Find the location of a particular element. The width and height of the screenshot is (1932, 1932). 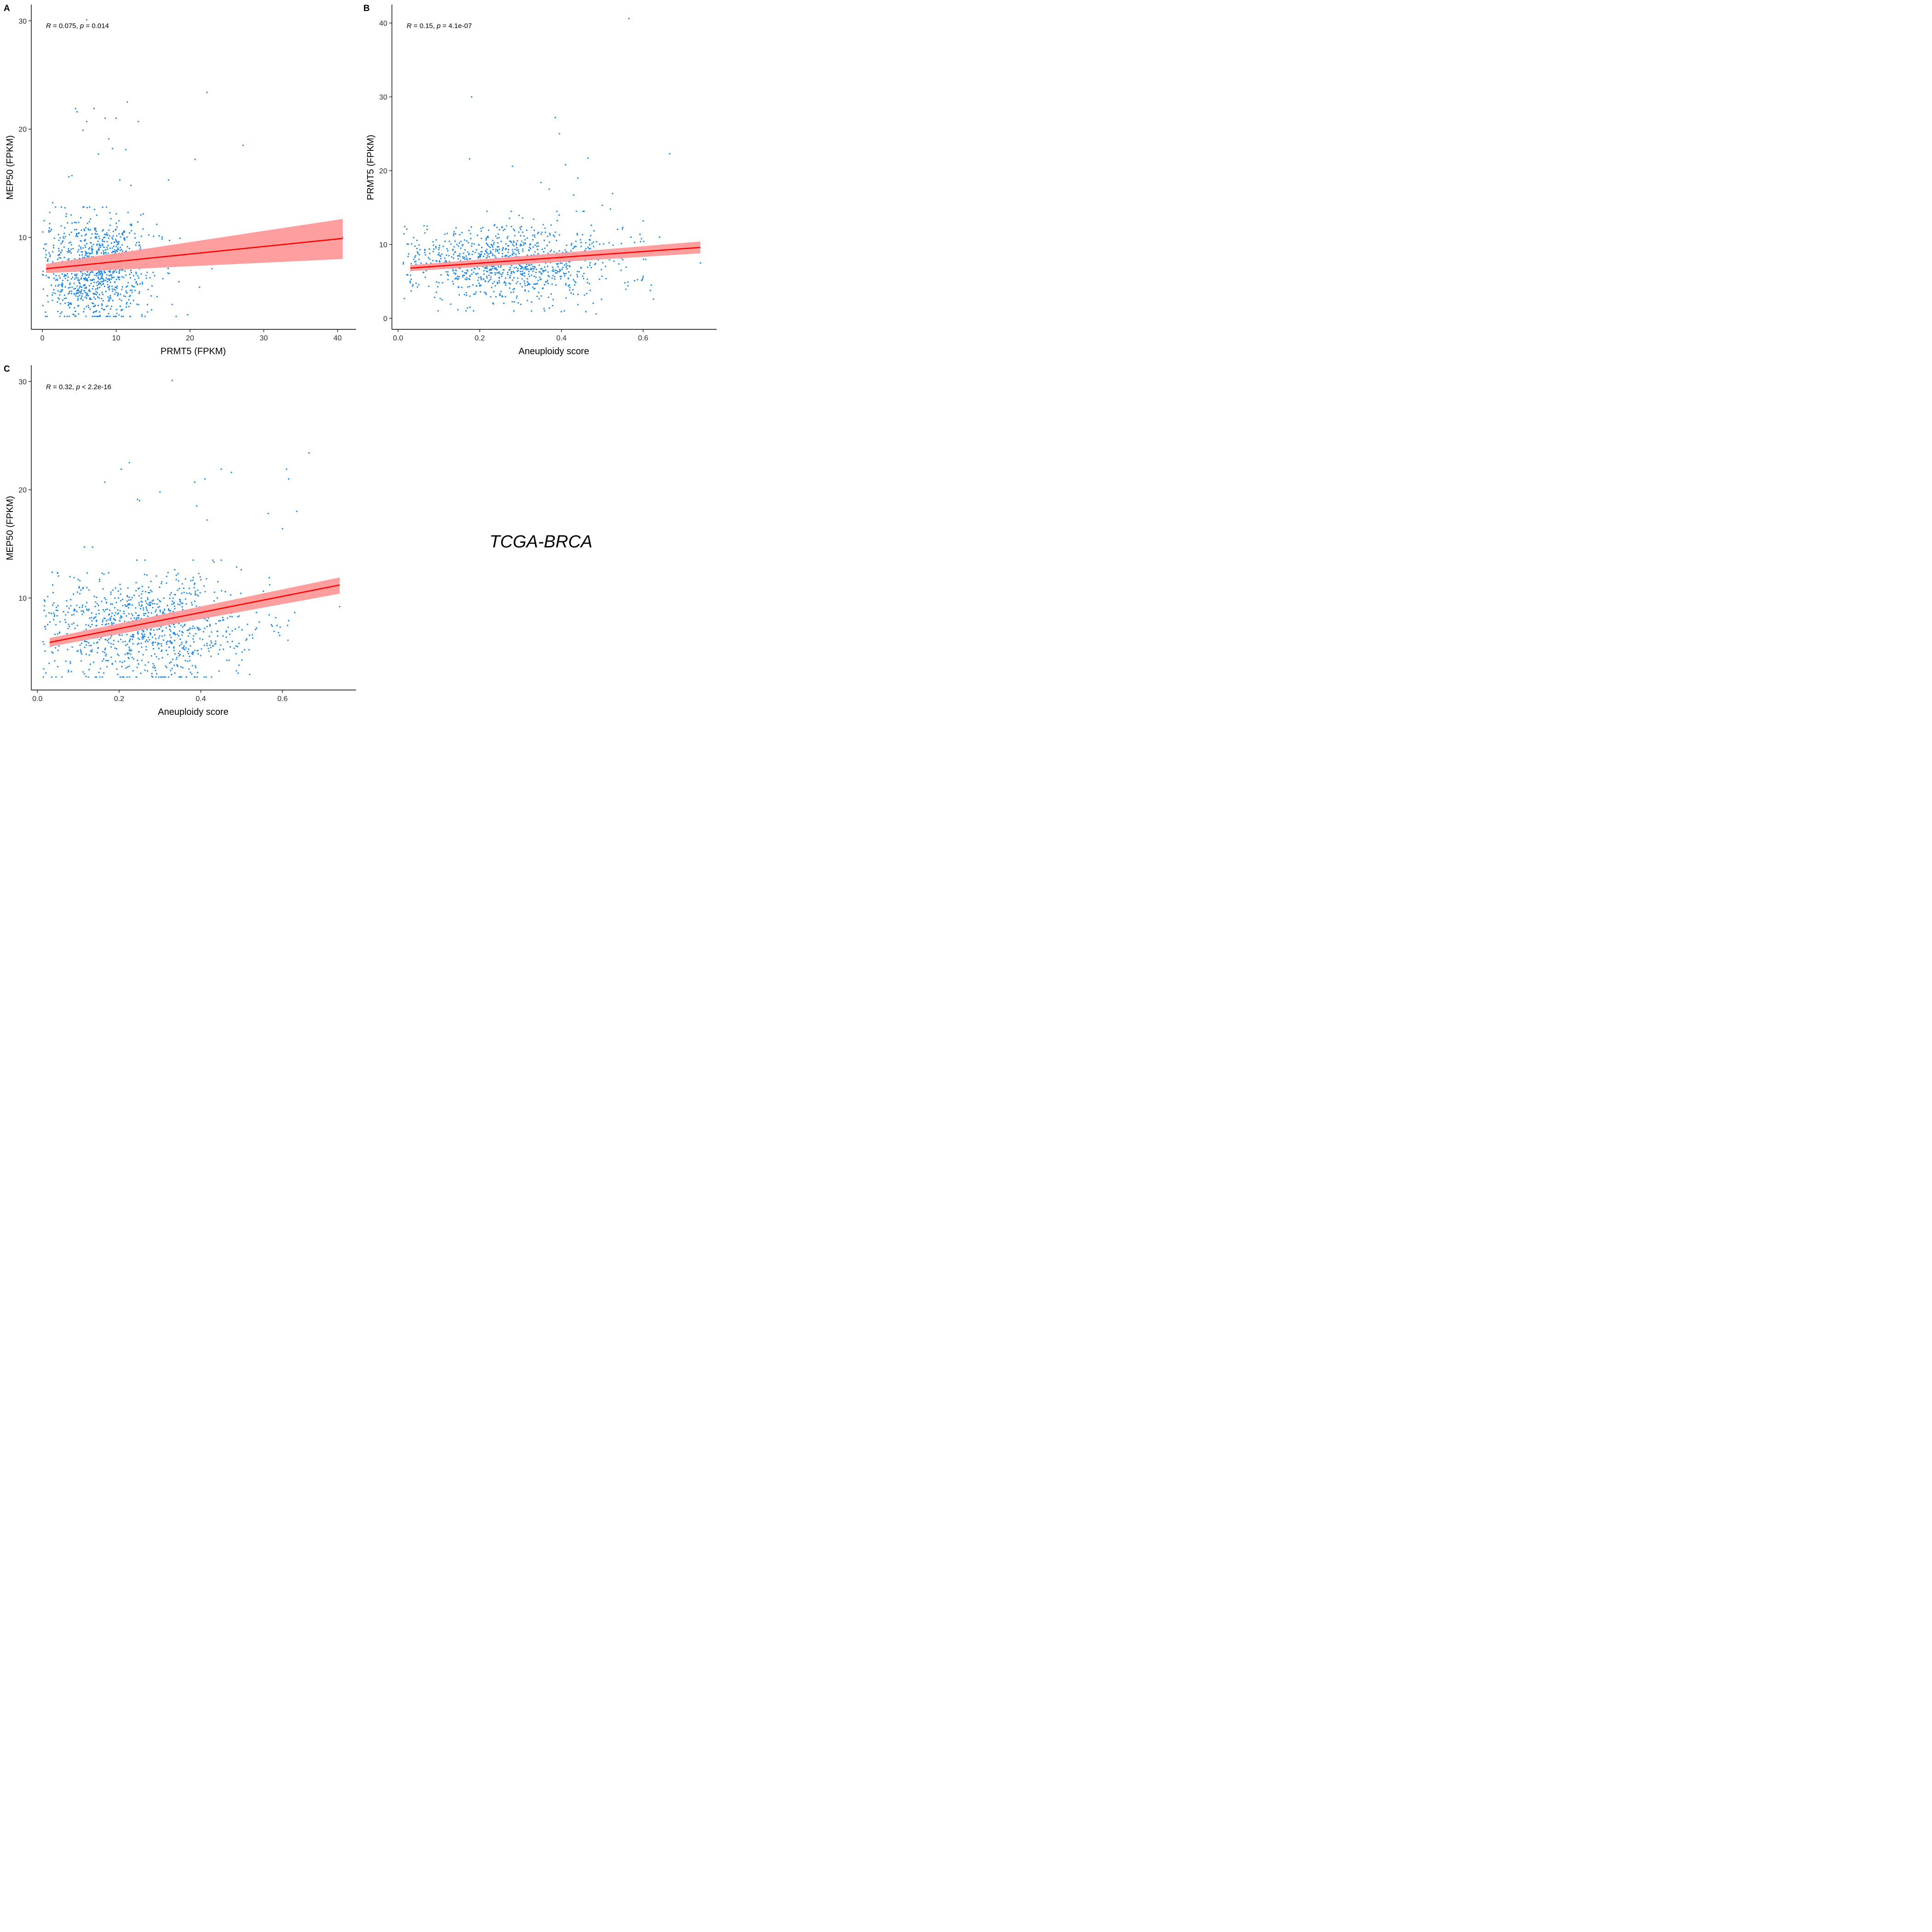

confidence-band is located at coordinates (194, 612).